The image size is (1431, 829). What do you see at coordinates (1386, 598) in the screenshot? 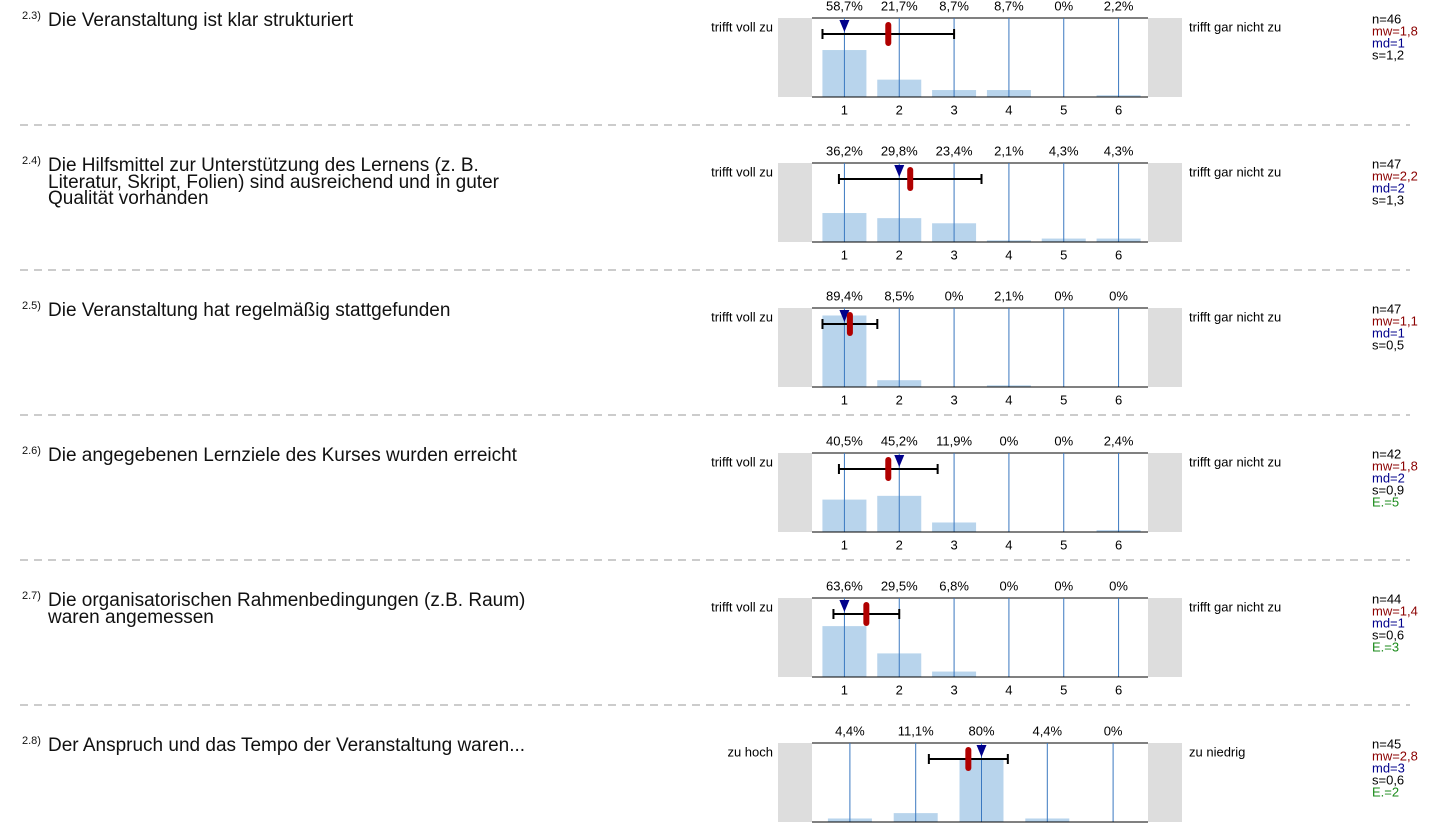
I see `stat-n: n=44` at bounding box center [1386, 598].